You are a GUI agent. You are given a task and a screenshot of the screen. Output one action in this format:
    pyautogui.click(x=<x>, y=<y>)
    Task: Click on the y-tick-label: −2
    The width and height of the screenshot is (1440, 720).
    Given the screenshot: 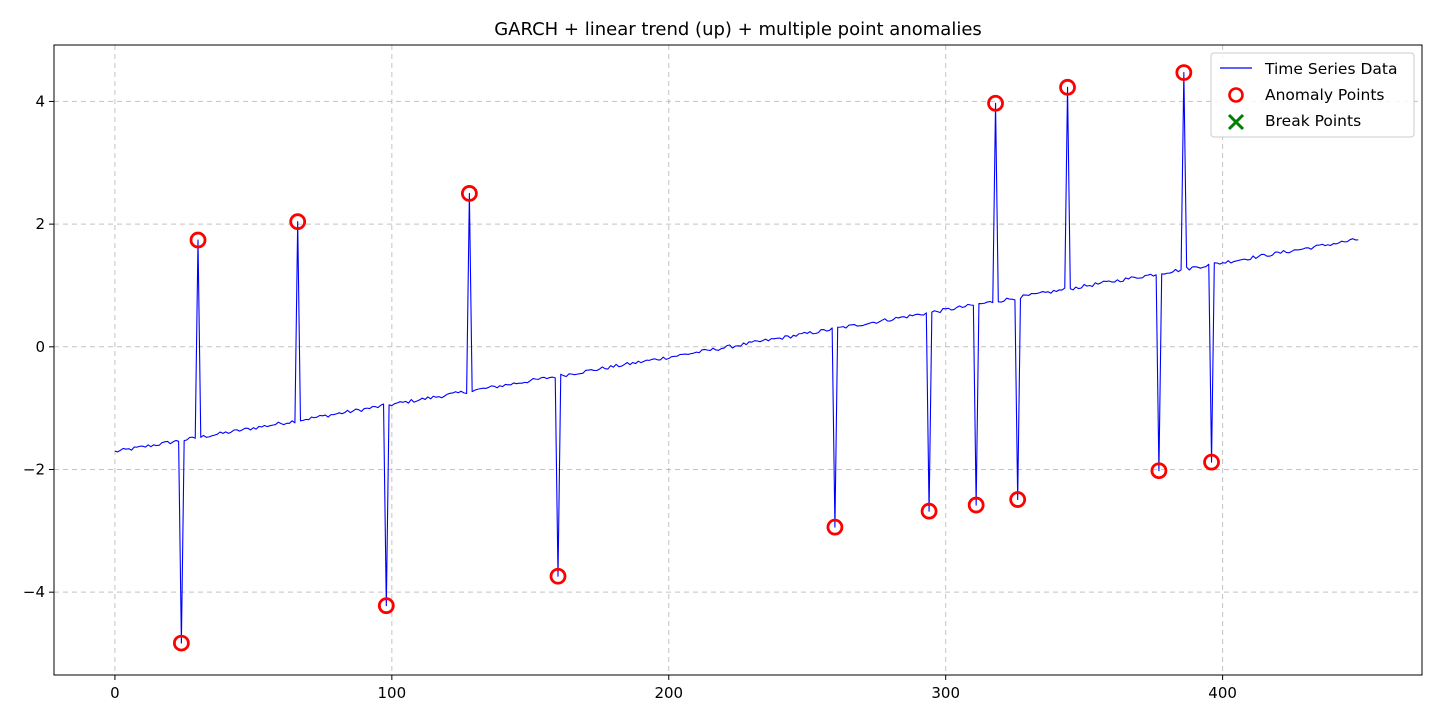 What is the action you would take?
    pyautogui.click(x=34, y=469)
    